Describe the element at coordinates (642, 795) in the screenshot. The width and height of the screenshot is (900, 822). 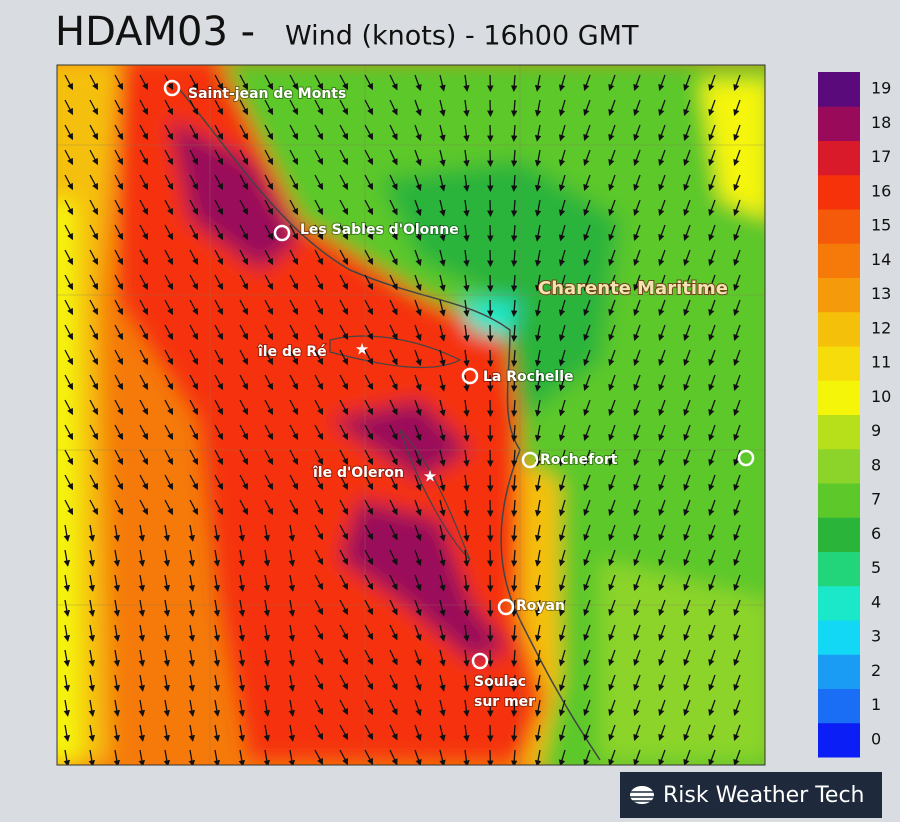
I see `brand-logo` at that location.